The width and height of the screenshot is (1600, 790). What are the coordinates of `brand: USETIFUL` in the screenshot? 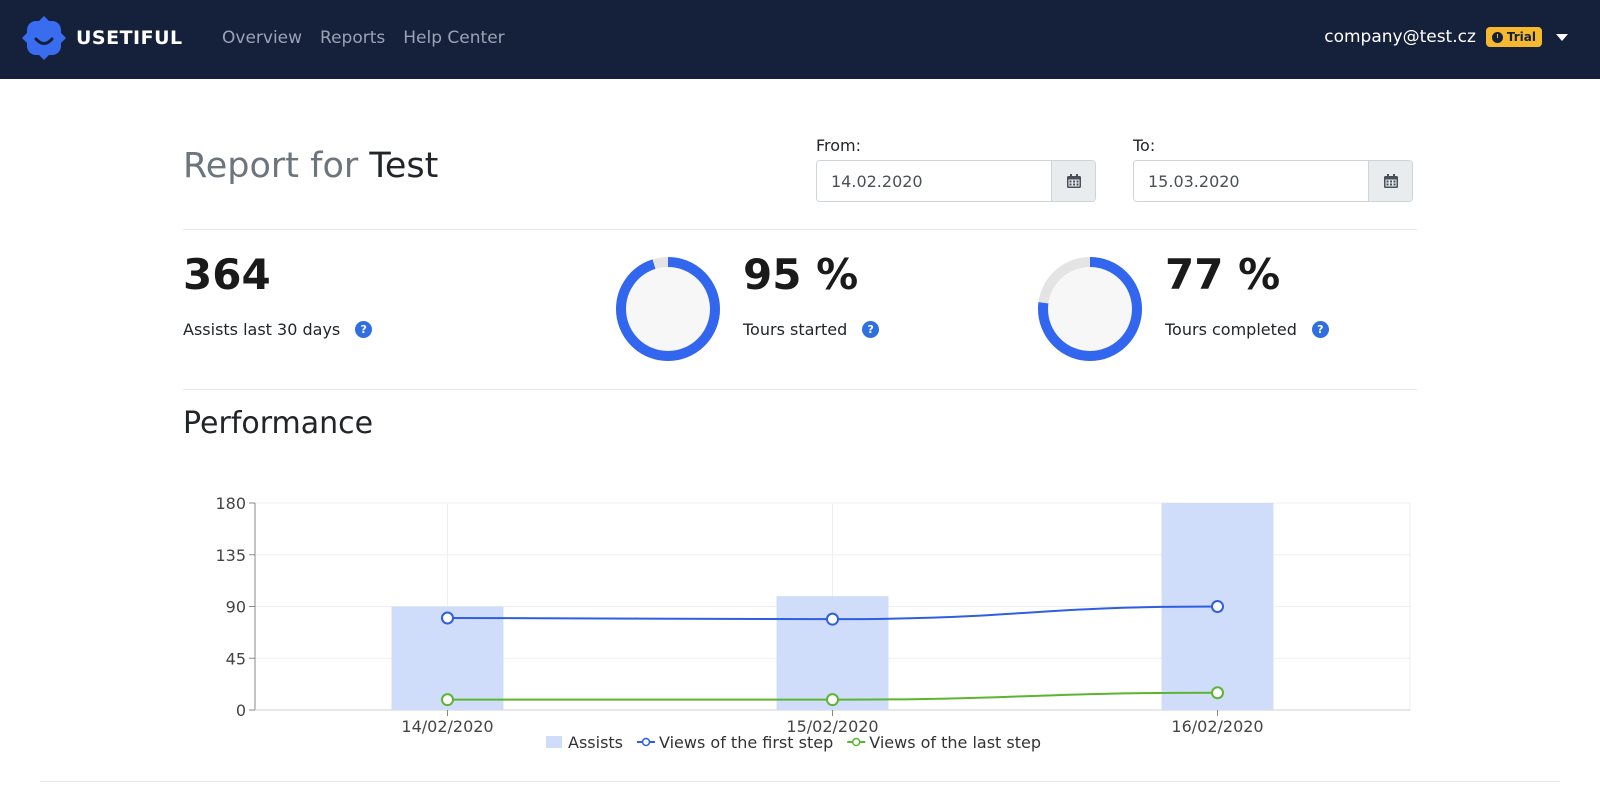 It's located at (102, 38).